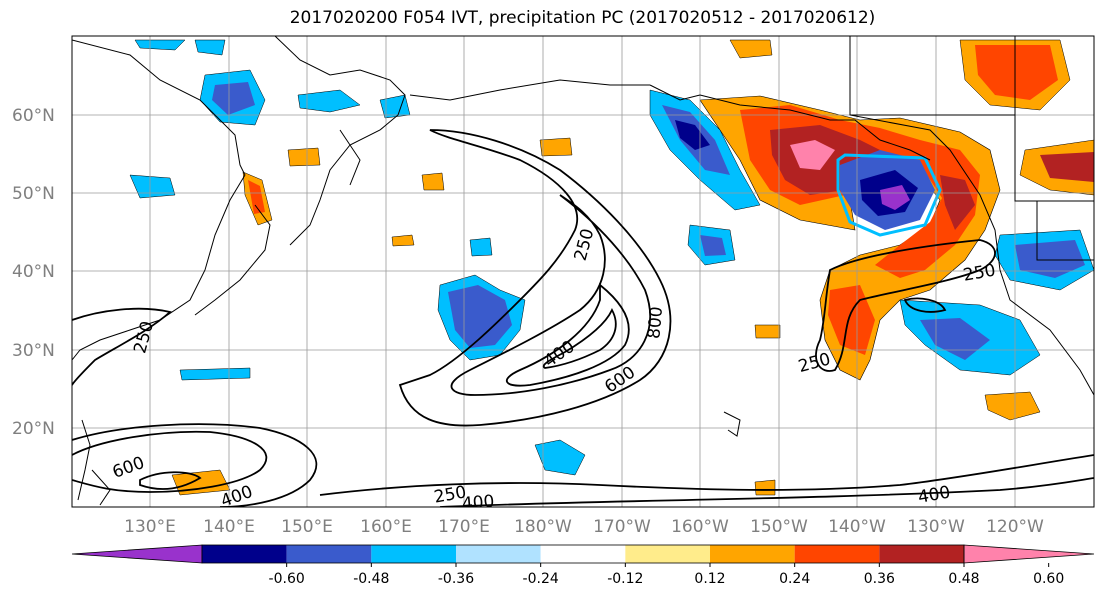 This screenshot has width=1105, height=601. Describe the element at coordinates (579, 338) in the screenshot. I see `ivt-contour-800-central` at that location.